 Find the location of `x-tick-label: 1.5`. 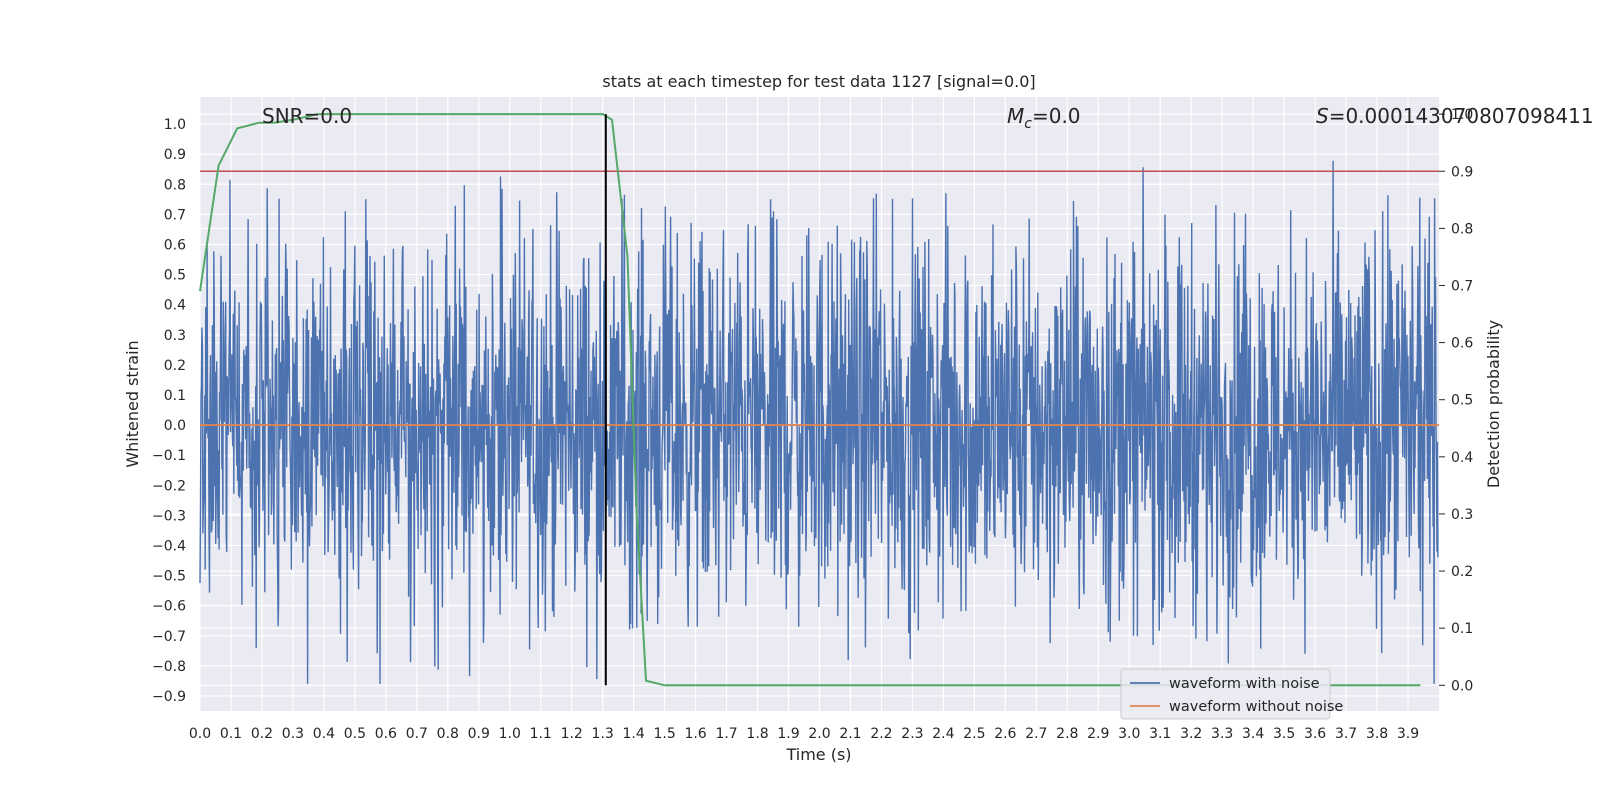

x-tick-label: 1.5 is located at coordinates (664, 734).